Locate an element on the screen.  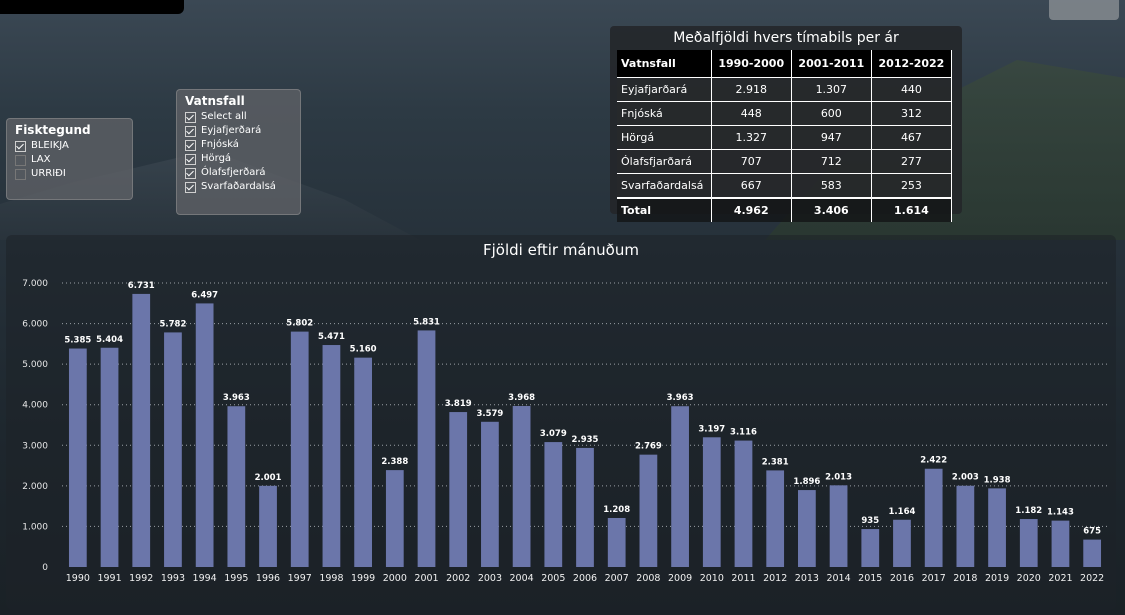
slicer-item: Fnjóská is located at coordinates (242, 145).